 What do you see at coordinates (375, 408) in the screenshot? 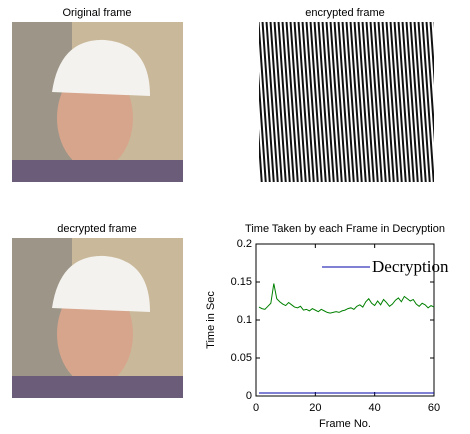
I see `x-tick-label: 40` at bounding box center [375, 408].